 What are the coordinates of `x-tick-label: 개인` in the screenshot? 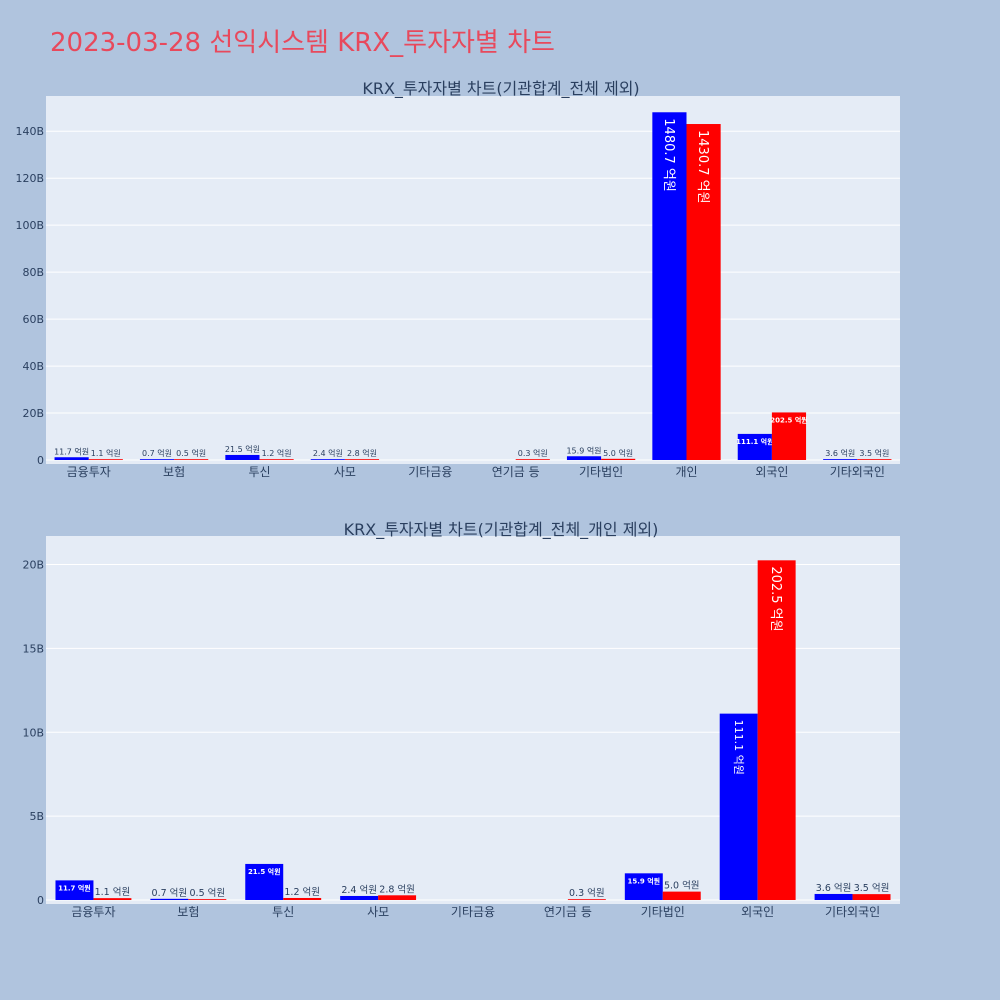 It's located at (686, 472).